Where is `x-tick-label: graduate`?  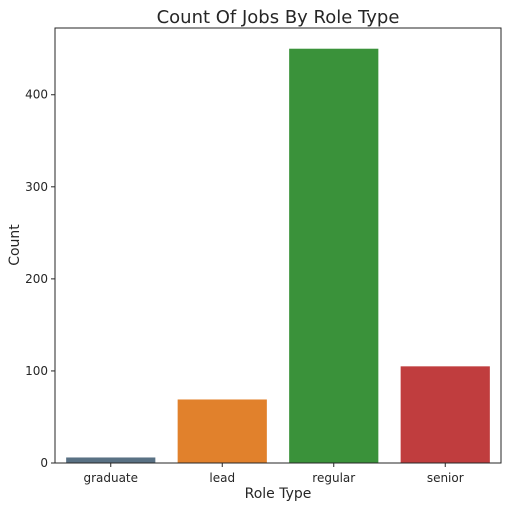 x-tick-label: graduate is located at coordinates (110, 478).